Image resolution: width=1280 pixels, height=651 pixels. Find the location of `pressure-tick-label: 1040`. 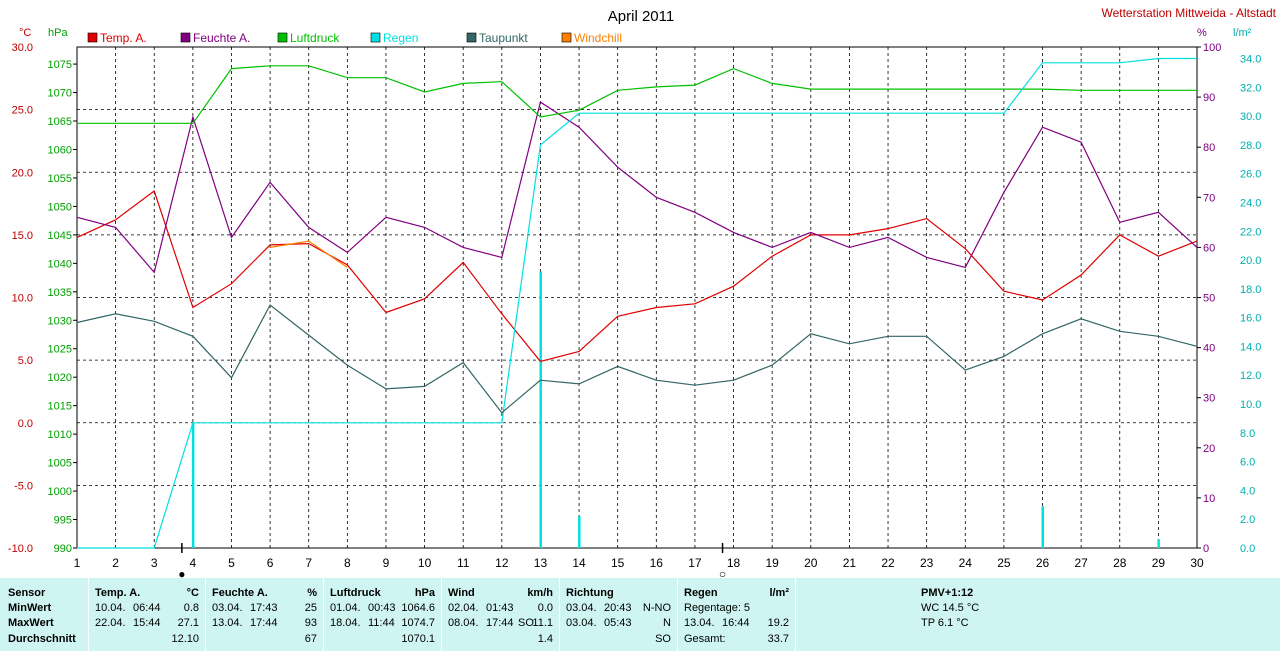

pressure-tick-label: 1040 is located at coordinates (60, 264).